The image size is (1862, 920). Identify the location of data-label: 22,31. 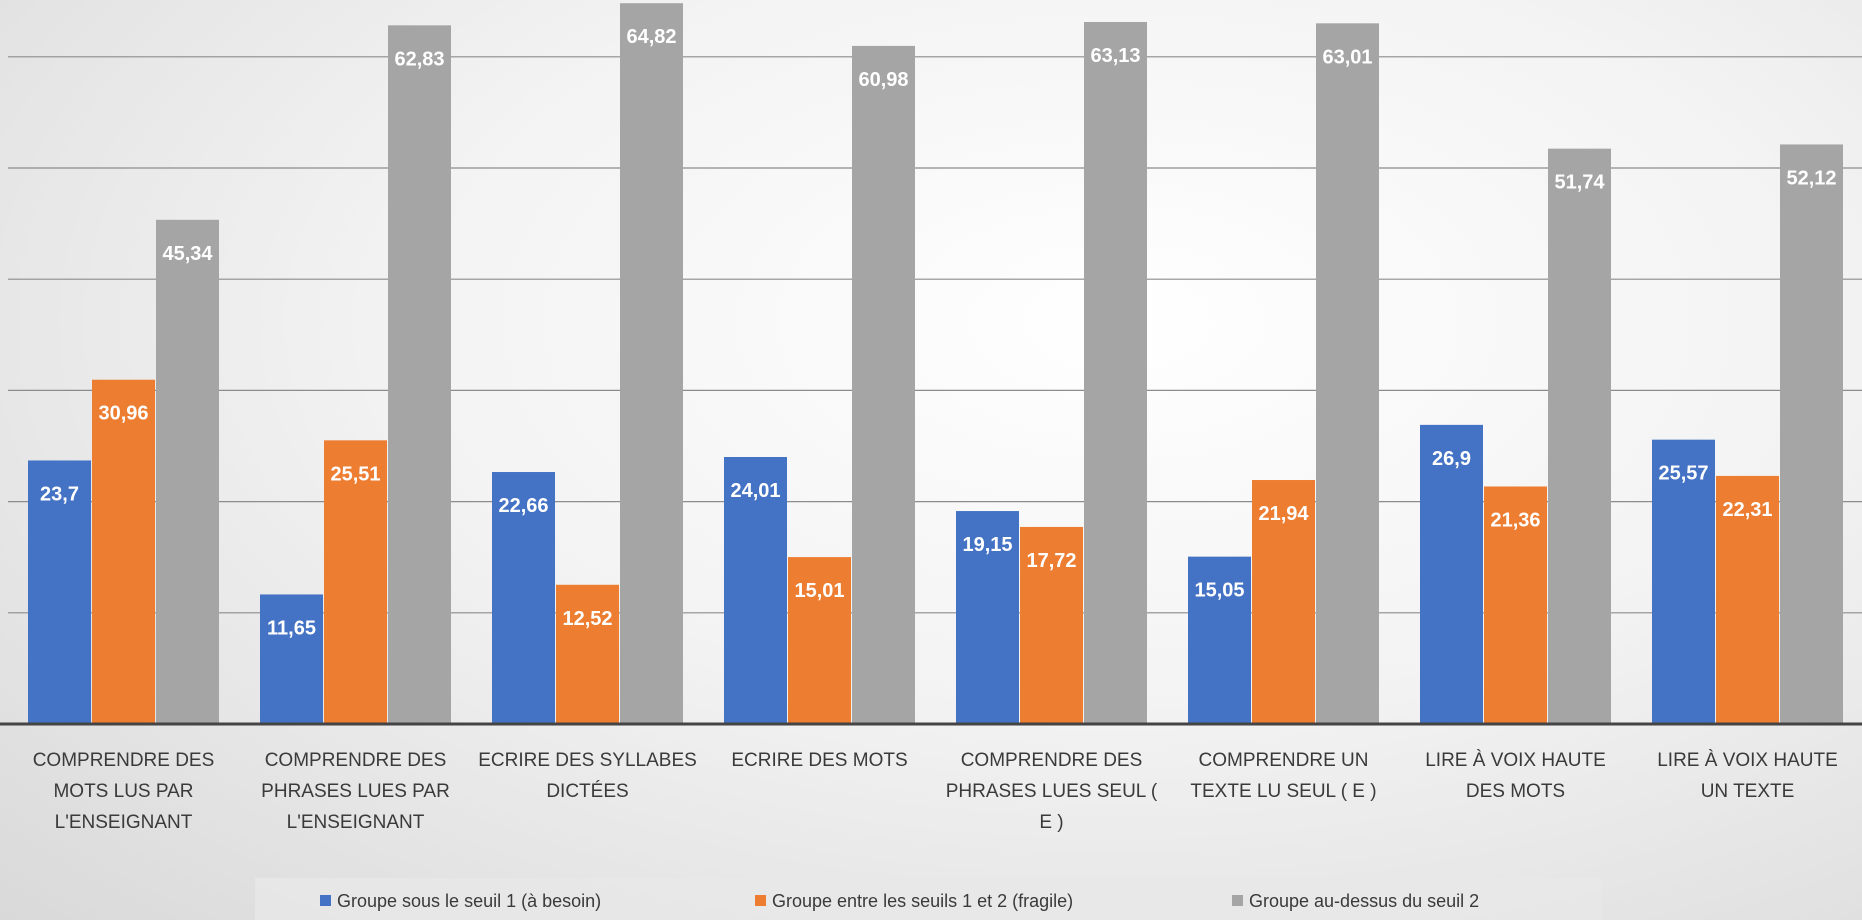
(1747, 510).